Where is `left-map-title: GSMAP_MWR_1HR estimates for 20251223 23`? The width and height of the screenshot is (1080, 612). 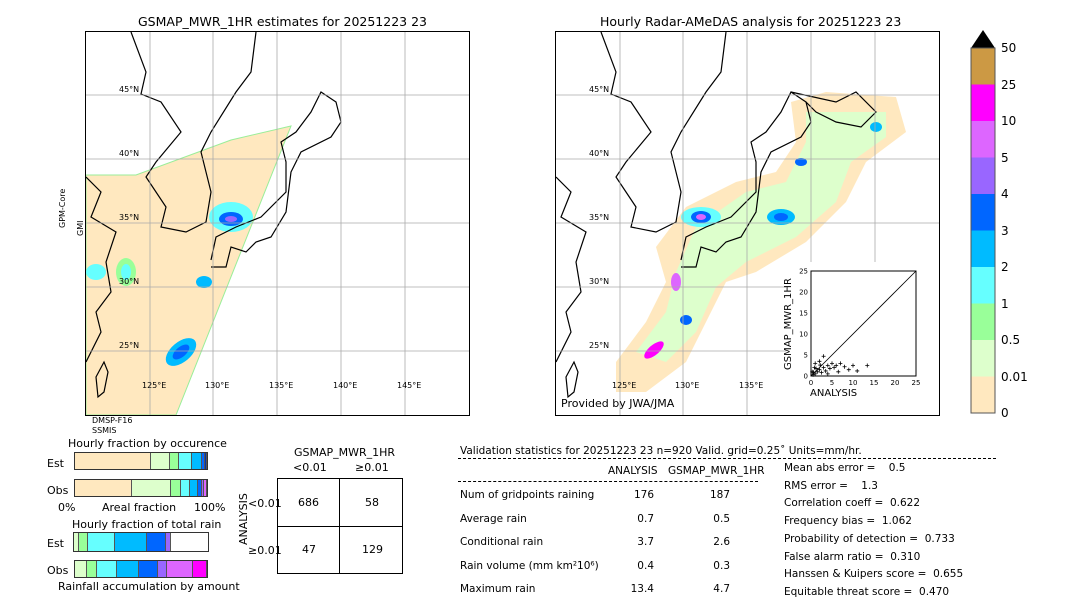
left-map-title: GSMAP_MWR_1HR estimates for 20251223 23 is located at coordinates (282, 21).